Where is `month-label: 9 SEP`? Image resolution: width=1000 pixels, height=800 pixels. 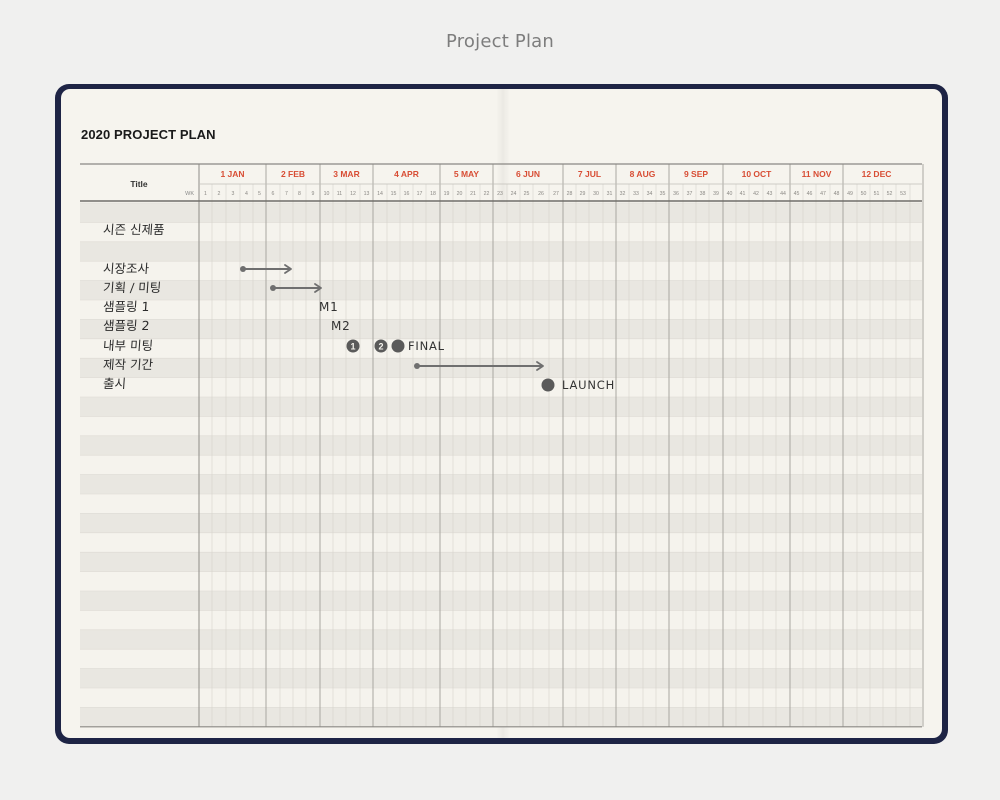 month-label: 9 SEP is located at coordinates (696, 174).